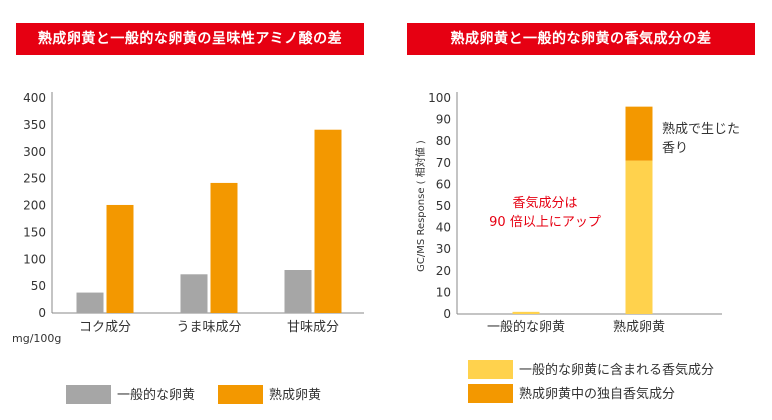 The height and width of the screenshot is (420, 772). I want to click on chart1-y-tick-label: 300, so click(34, 152).